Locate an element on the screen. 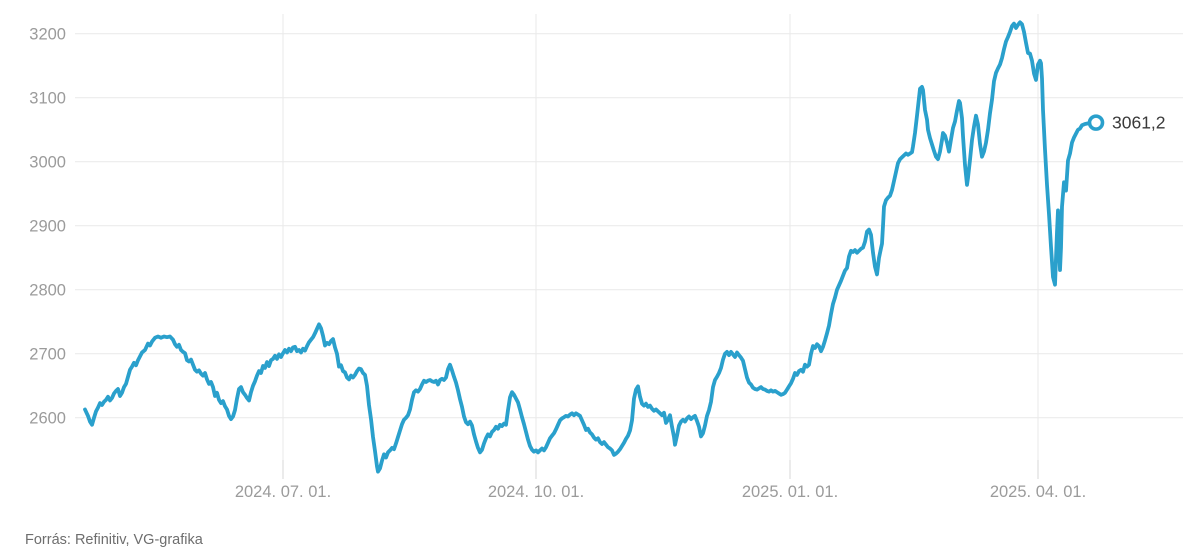 The height and width of the screenshot is (559, 1183). last-point-marker is located at coordinates (1096, 122).